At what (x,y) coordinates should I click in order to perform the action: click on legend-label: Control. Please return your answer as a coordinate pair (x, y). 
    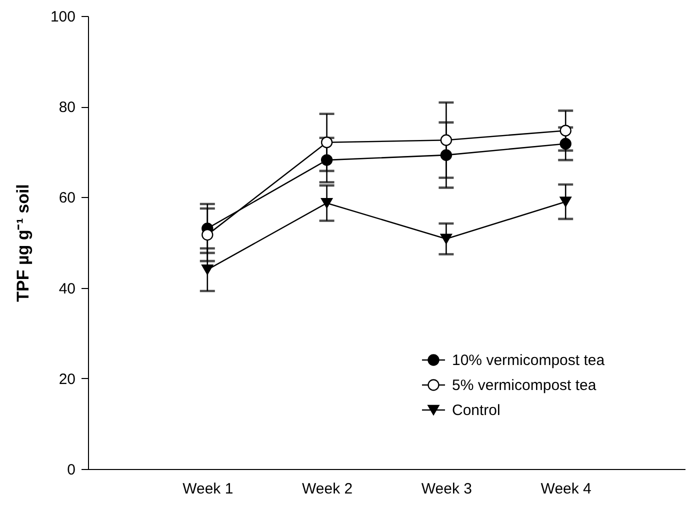
    Looking at the image, I should click on (476, 410).